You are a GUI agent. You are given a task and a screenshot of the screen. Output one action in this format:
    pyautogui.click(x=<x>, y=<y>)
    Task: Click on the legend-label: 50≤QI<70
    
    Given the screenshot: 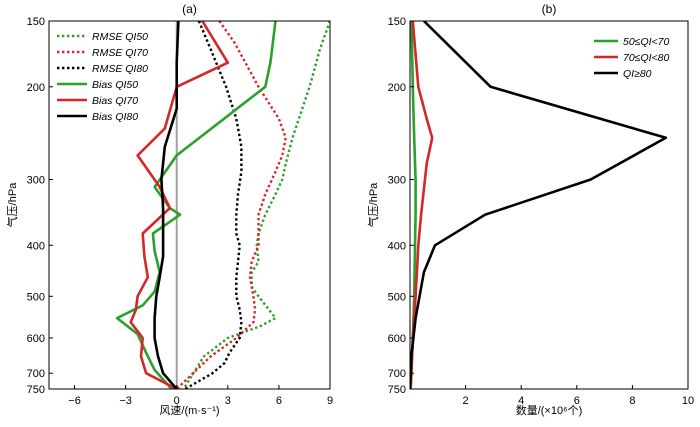 What is the action you would take?
    pyautogui.click(x=646, y=42)
    